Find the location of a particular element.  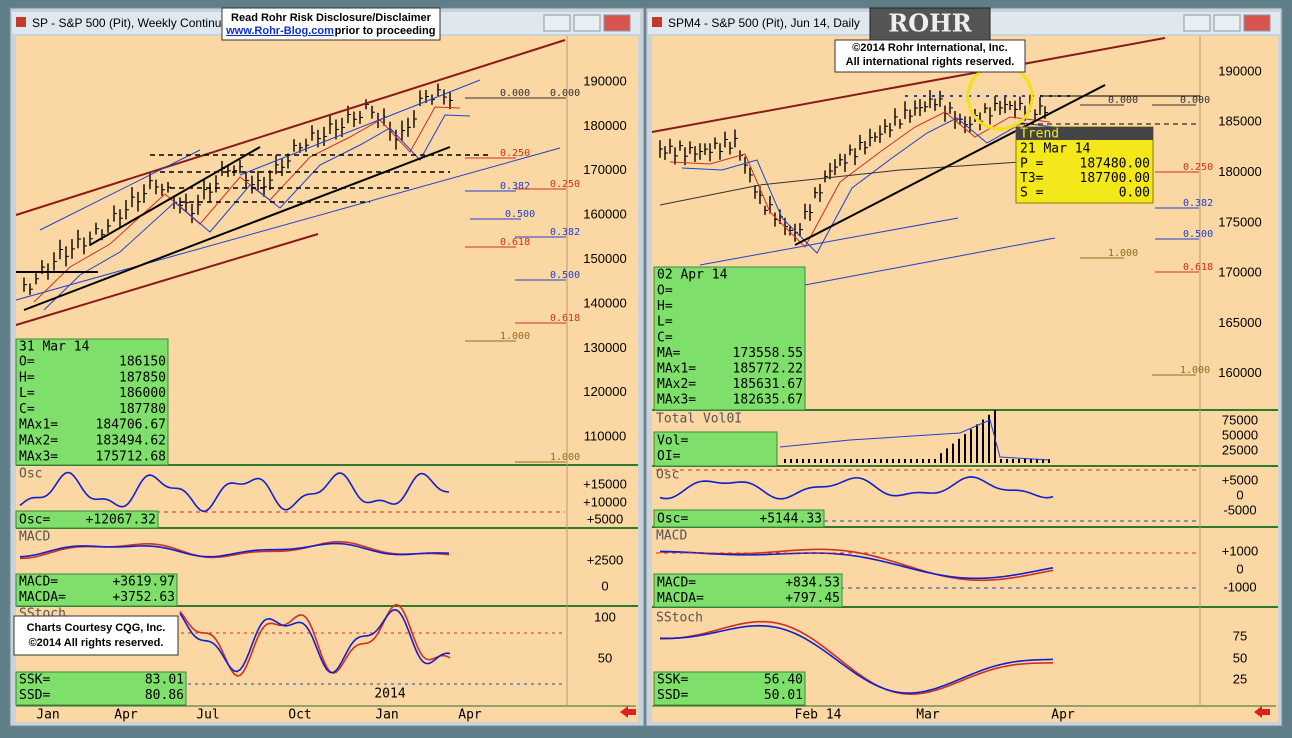

trend-value: 187480.00 is located at coordinates (1115, 164).